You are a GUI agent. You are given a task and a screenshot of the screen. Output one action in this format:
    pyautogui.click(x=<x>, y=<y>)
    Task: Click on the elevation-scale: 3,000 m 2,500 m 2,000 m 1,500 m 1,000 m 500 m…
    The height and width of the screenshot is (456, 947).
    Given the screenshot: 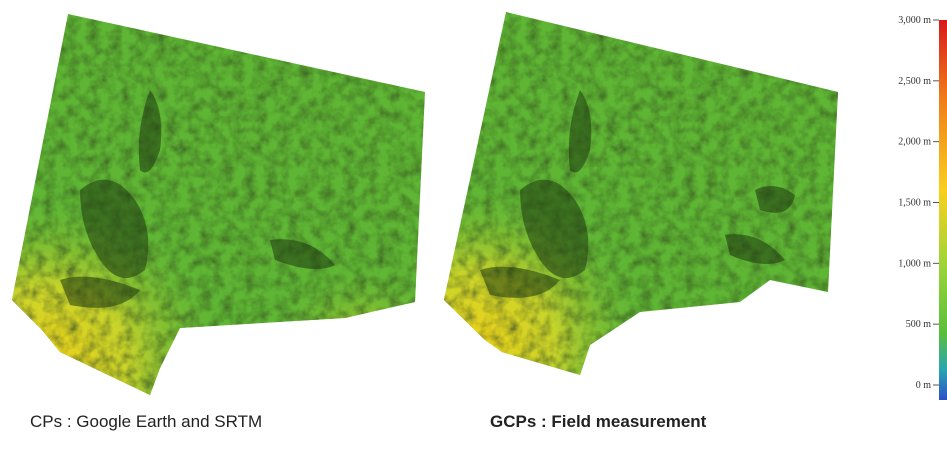 What is the action you would take?
    pyautogui.click(x=922, y=207)
    